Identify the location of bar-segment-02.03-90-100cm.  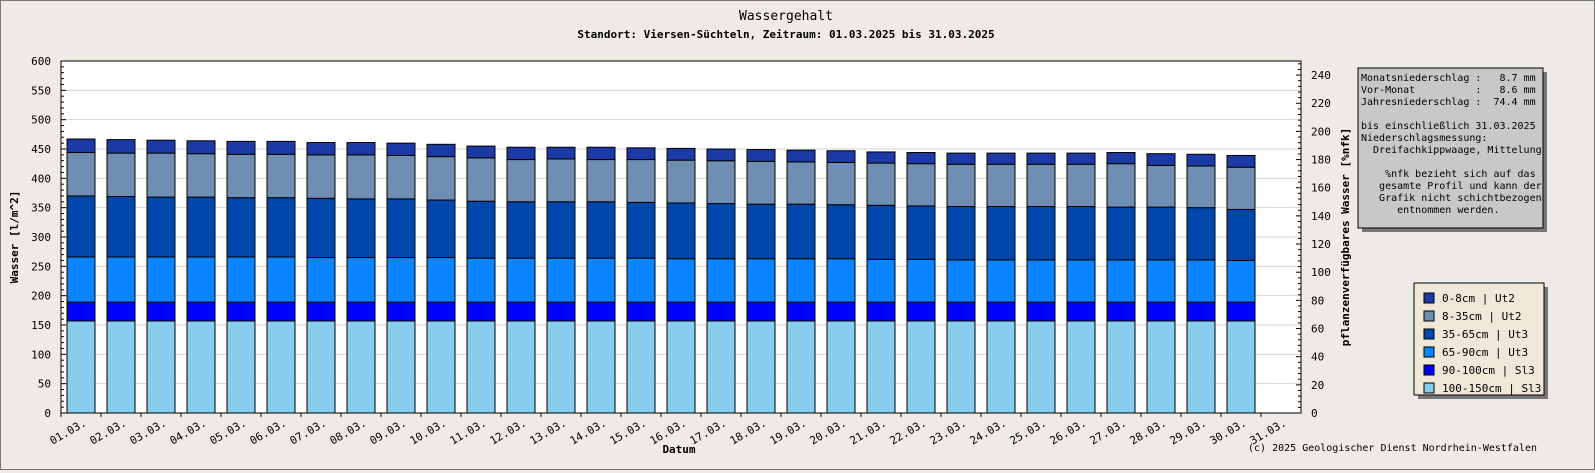
(121, 311).